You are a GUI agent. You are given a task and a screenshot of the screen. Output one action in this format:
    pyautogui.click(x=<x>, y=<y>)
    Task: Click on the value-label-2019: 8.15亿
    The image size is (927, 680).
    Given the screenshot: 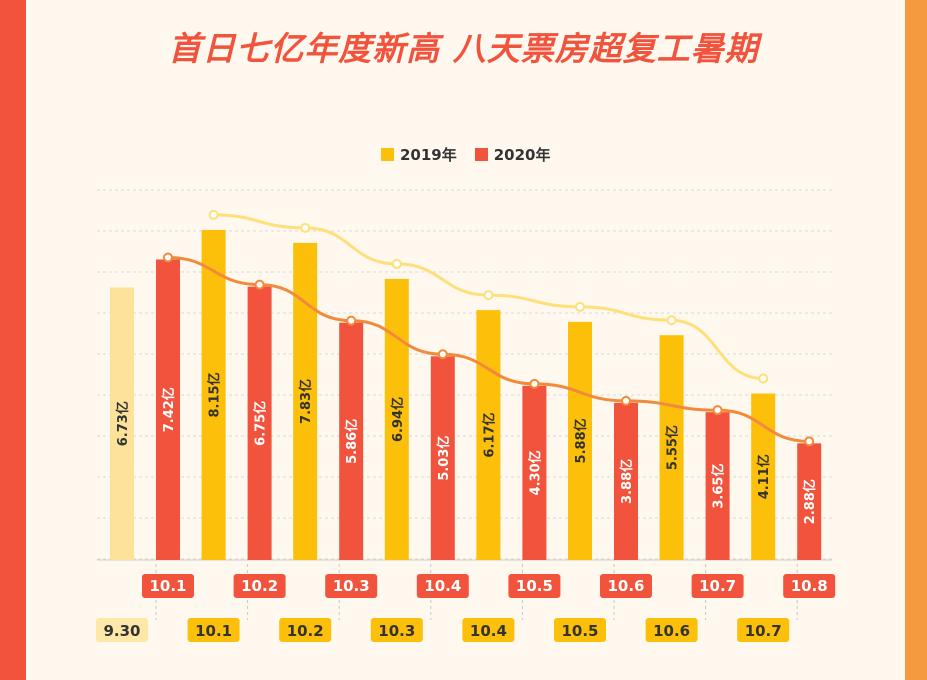 What is the action you would take?
    pyautogui.click(x=215, y=394)
    